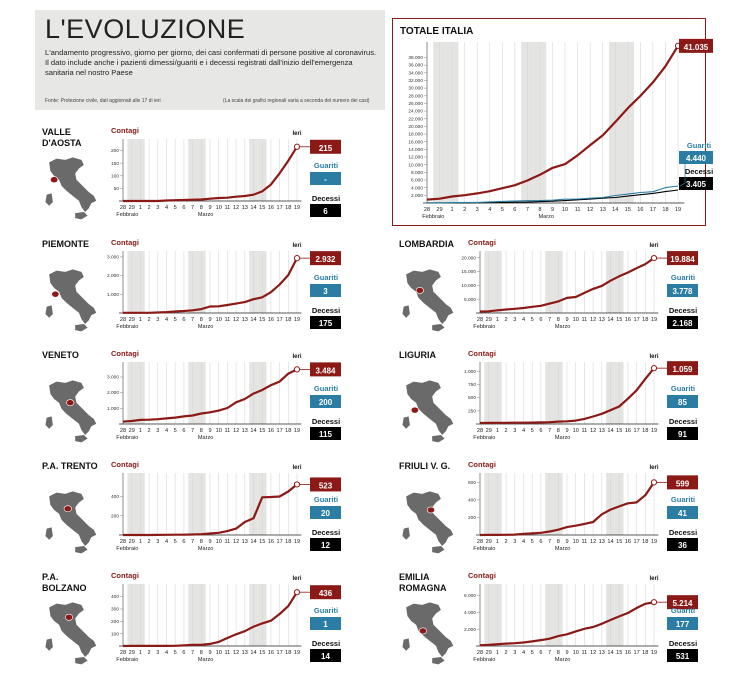  Describe the element at coordinates (532, 320) in the screenshot. I see `lombardia-xtick-label: 5` at that location.